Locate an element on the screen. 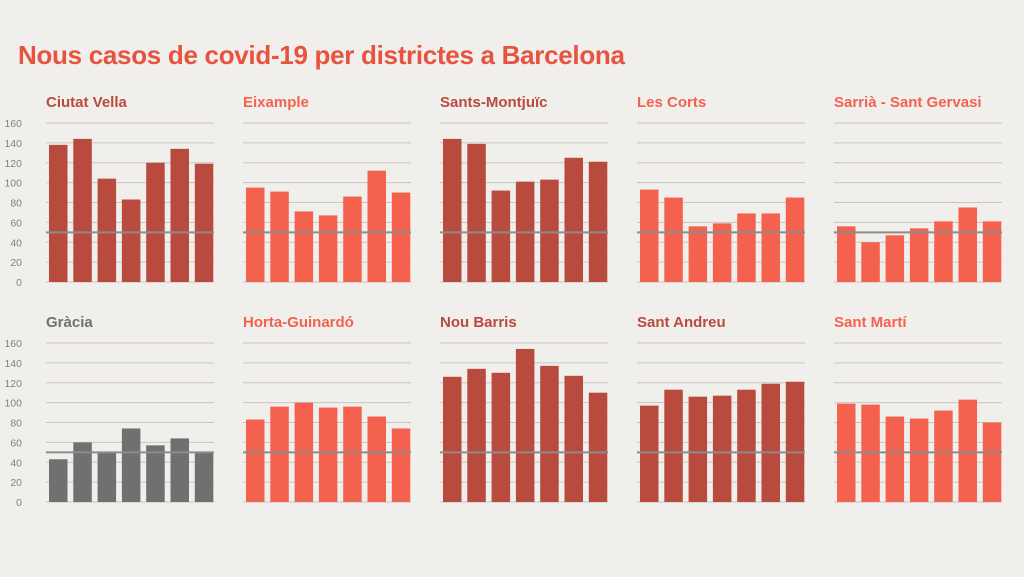 This screenshot has width=1024, height=577. panel-title: Eixample is located at coordinates (276, 102).